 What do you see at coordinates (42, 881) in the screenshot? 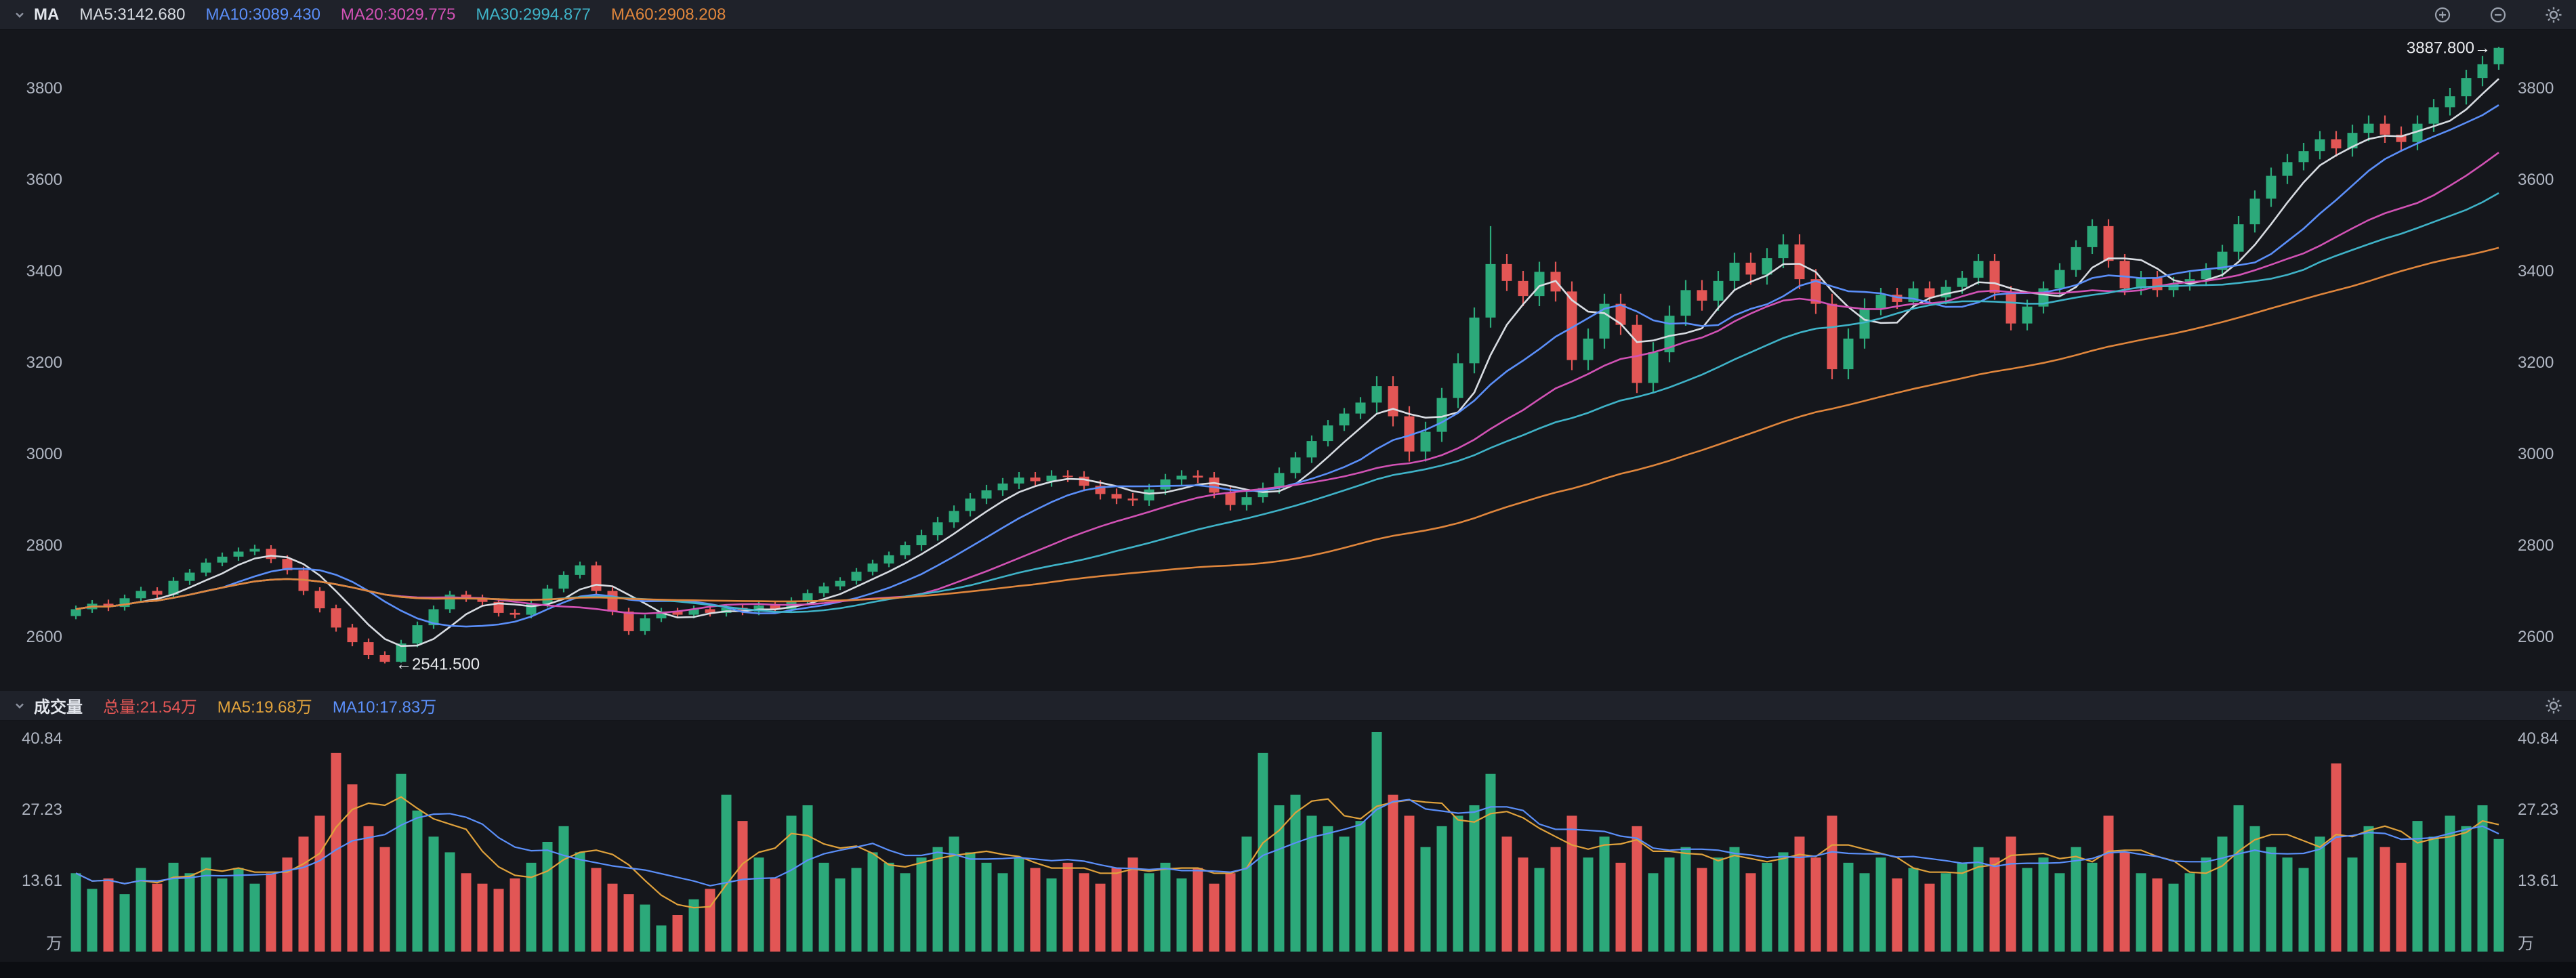
I see `volume-tick-left: 13.61` at bounding box center [42, 881].